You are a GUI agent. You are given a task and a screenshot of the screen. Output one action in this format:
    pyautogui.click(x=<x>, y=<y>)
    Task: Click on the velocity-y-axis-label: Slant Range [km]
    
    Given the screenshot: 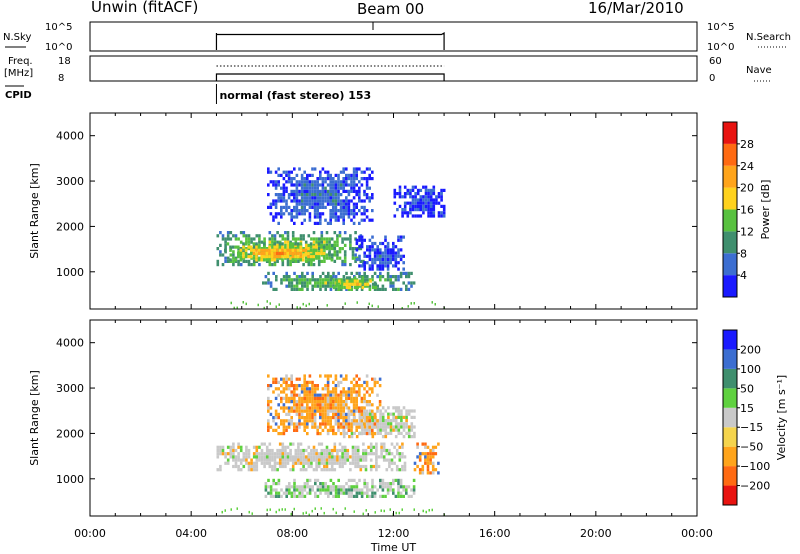 What is the action you would take?
    pyautogui.click(x=34, y=418)
    